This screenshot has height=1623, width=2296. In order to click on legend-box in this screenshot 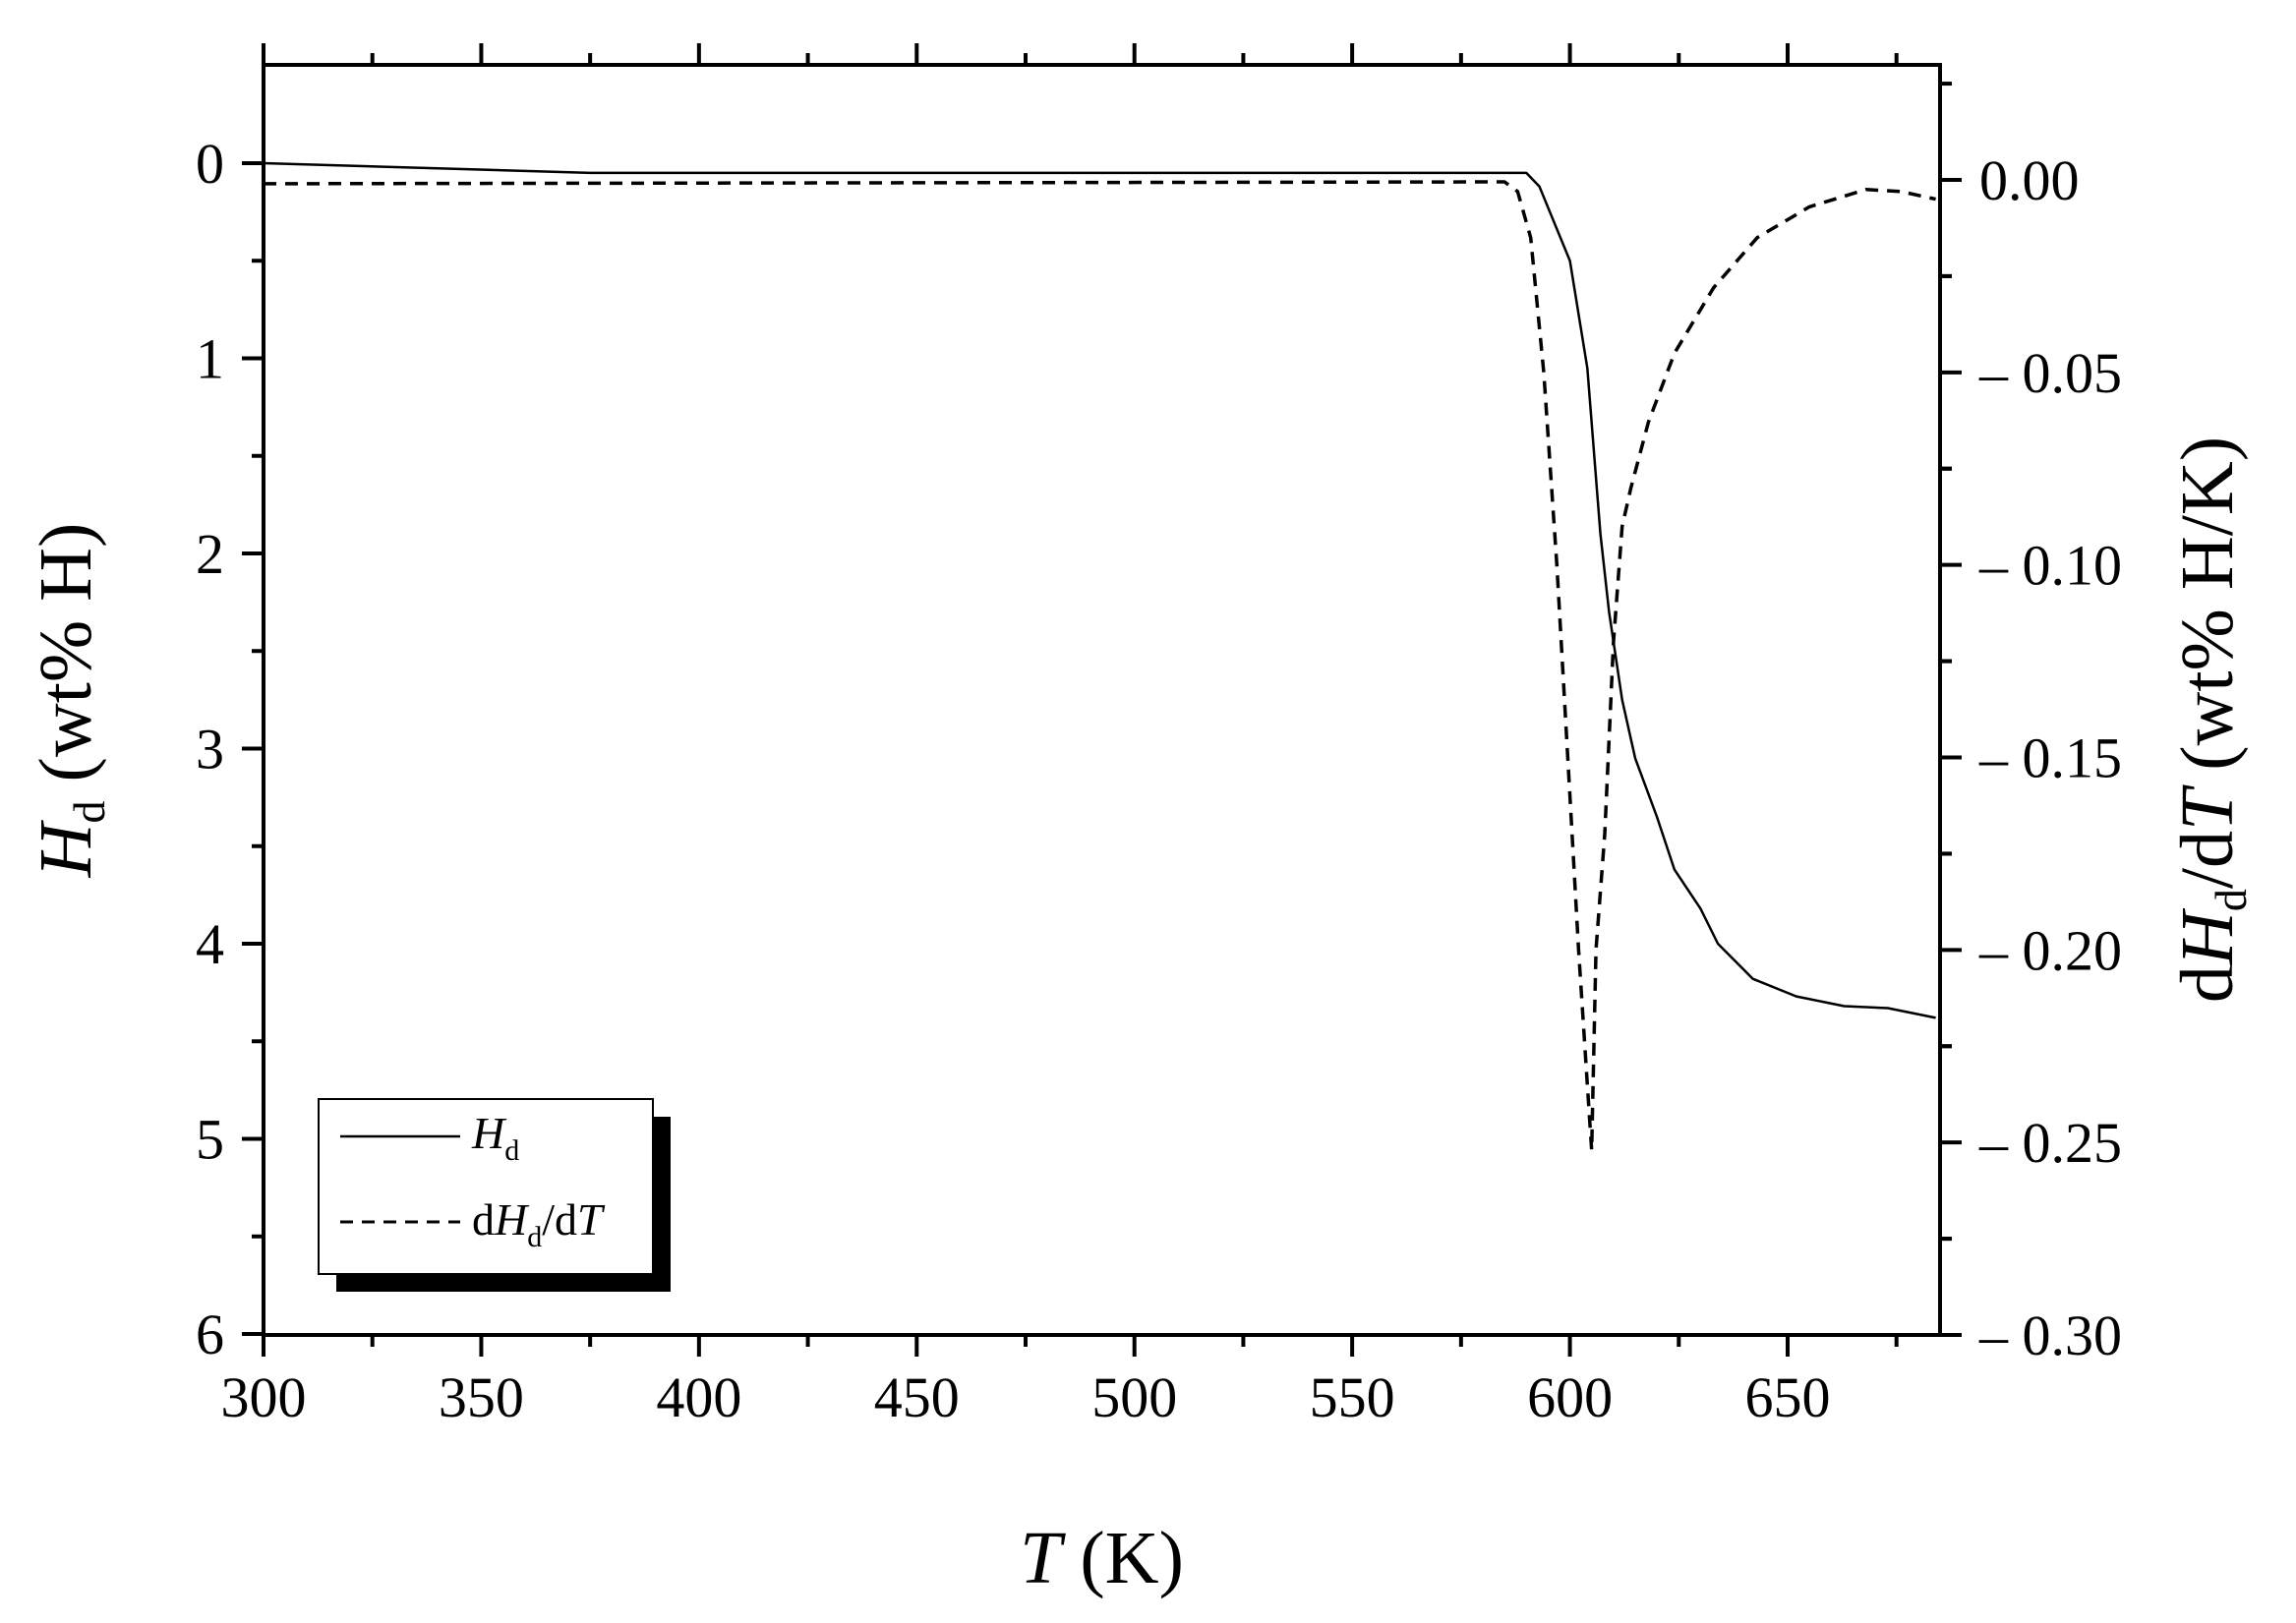, I will do `click(486, 1186)`.